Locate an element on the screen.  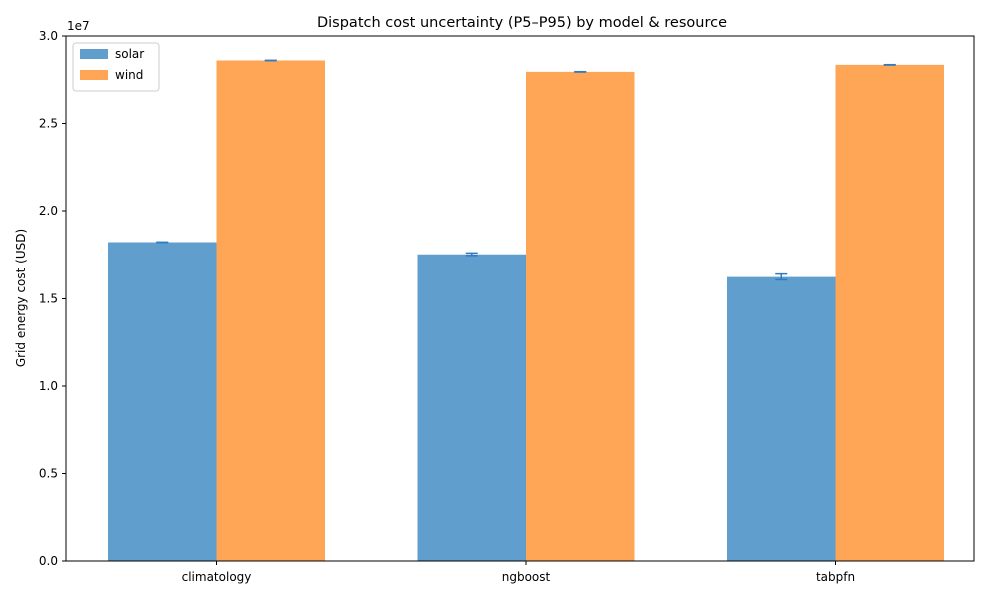
y-axis-label: Grid energy cost (USD) is located at coordinates (21, 298).